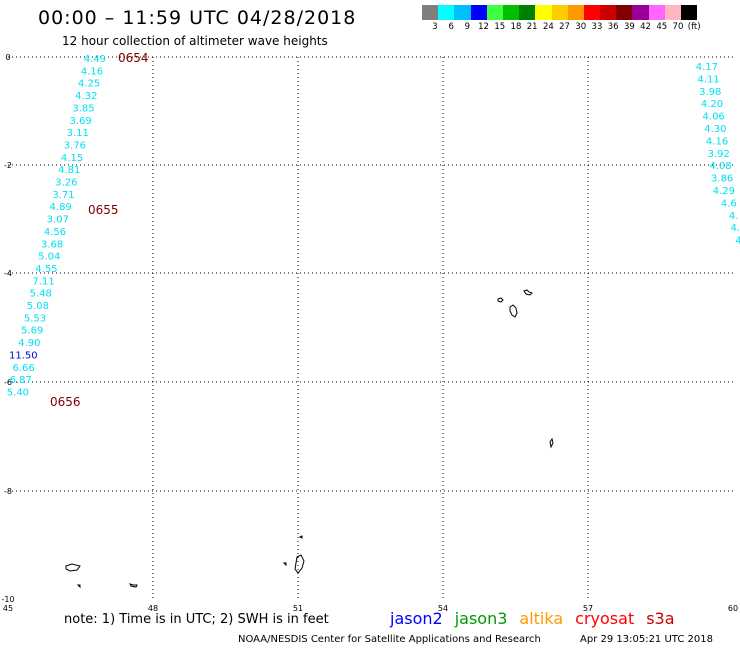 This screenshot has height=650, width=740. I want to click on swh-value-label: 4.20, so click(712, 104).